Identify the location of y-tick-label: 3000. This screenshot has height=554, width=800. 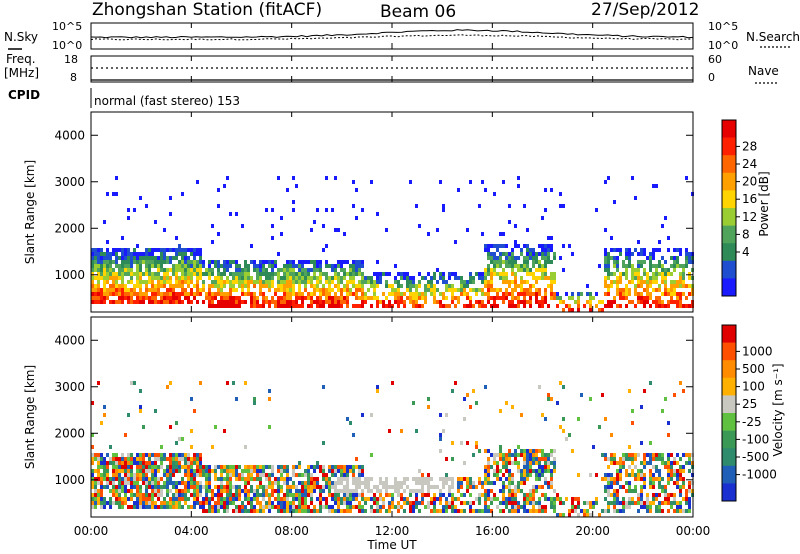
(69, 182).